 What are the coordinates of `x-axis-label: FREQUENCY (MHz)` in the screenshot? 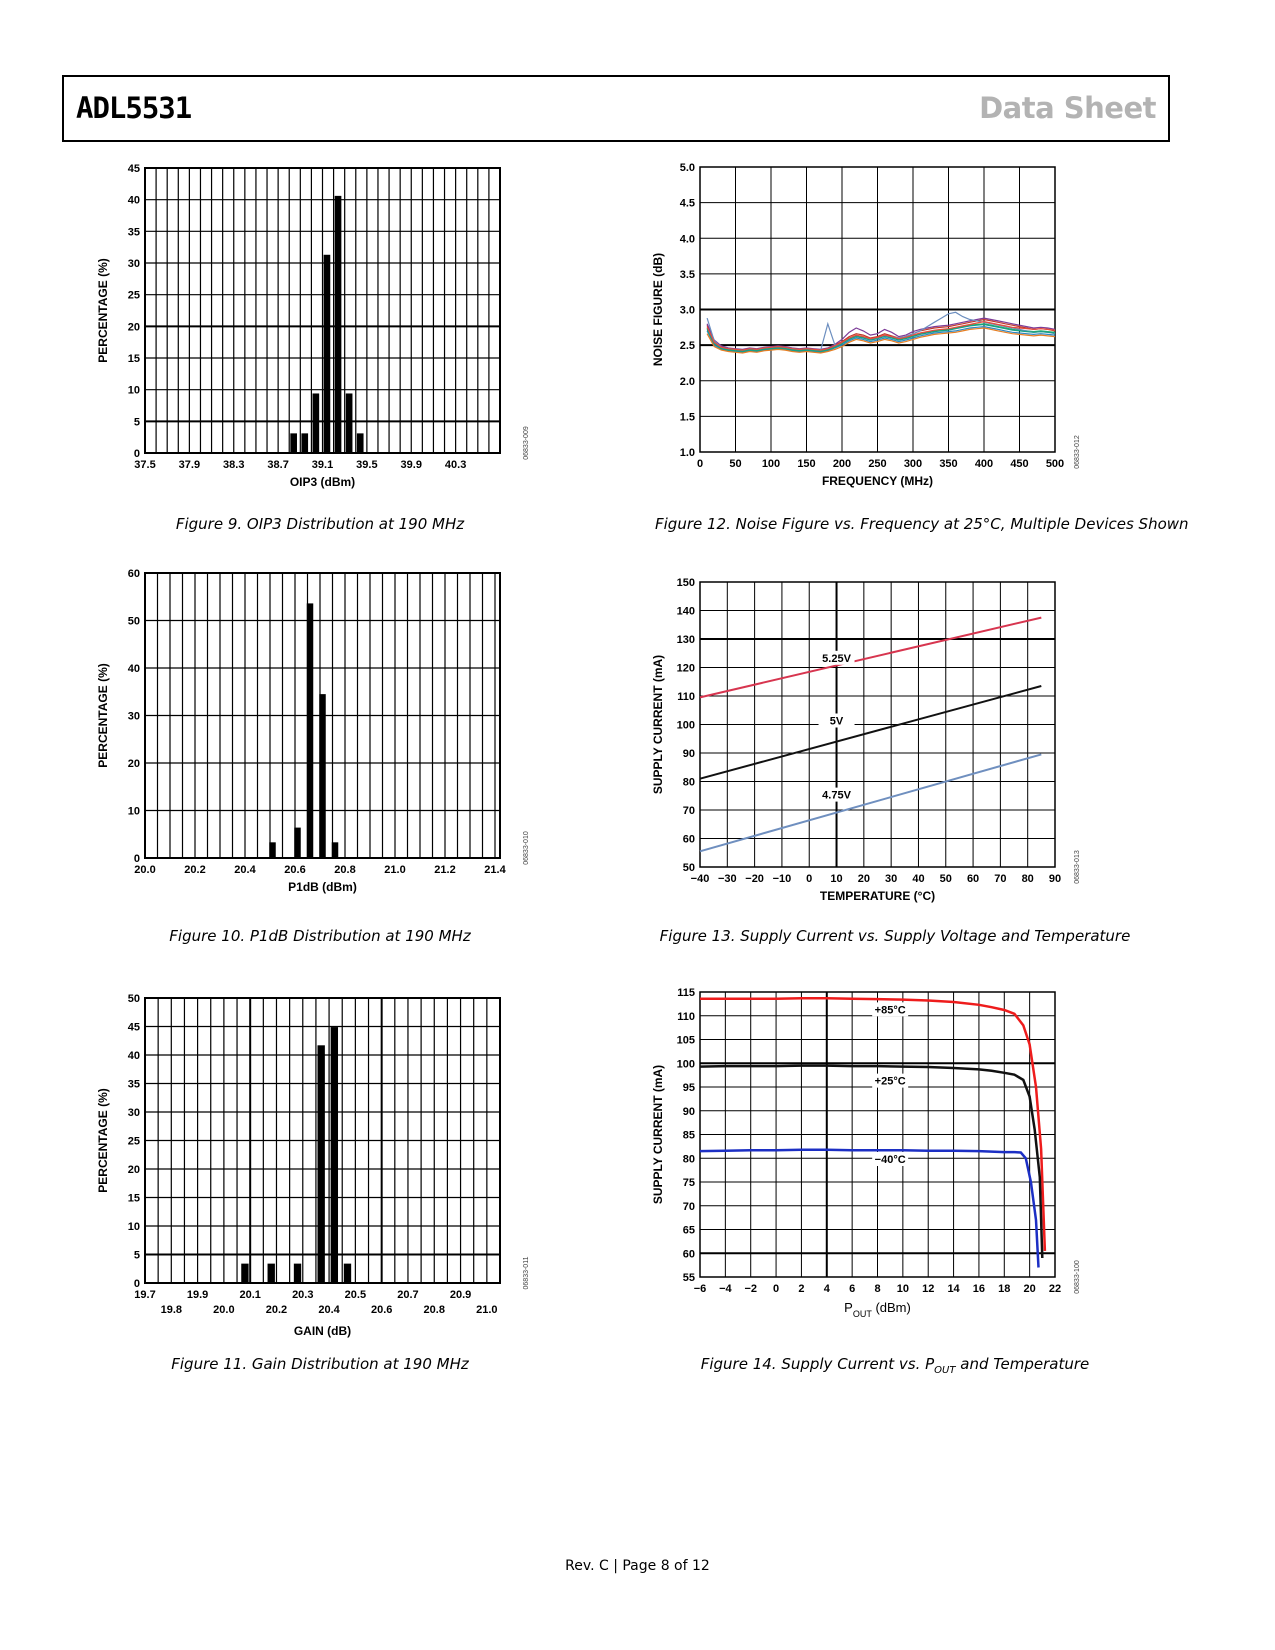 It's located at (877, 481).